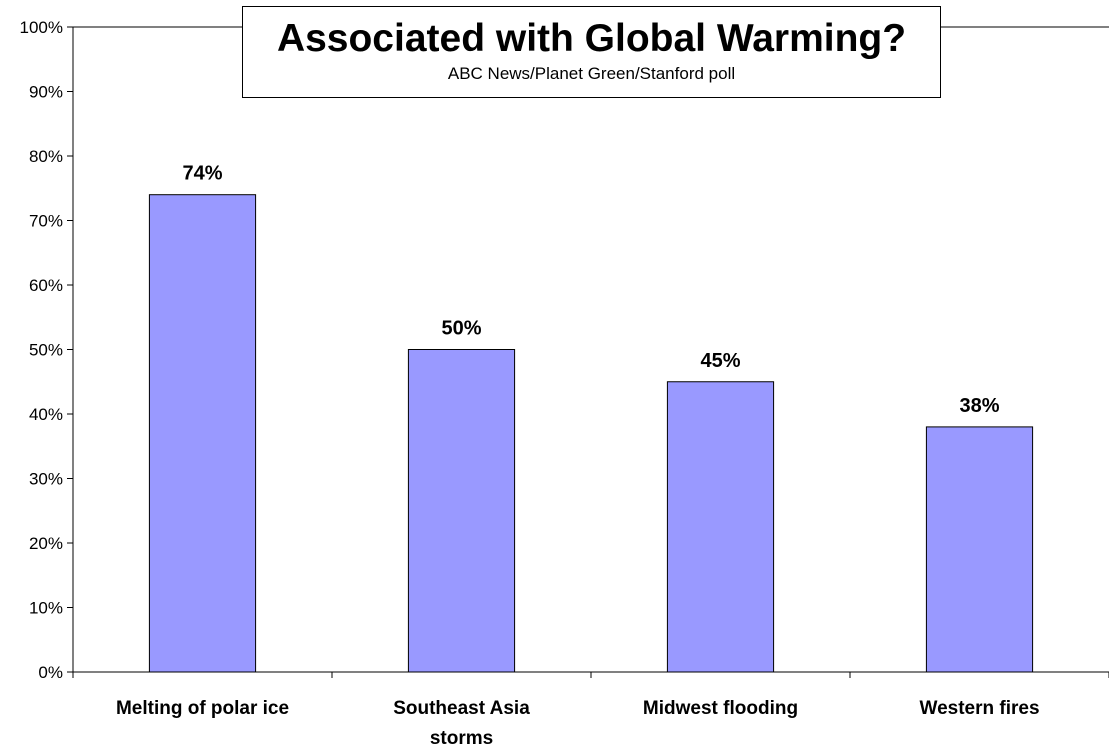  What do you see at coordinates (720, 361) in the screenshot?
I see `data-label: 45%` at bounding box center [720, 361].